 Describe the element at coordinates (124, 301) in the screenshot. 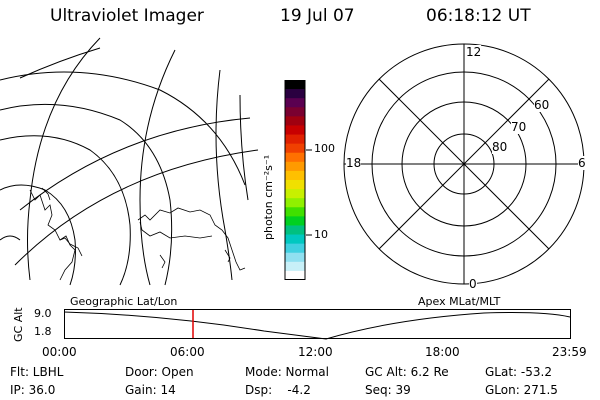

I see `timeline-left-label: Geographic Lat/Lon` at that location.